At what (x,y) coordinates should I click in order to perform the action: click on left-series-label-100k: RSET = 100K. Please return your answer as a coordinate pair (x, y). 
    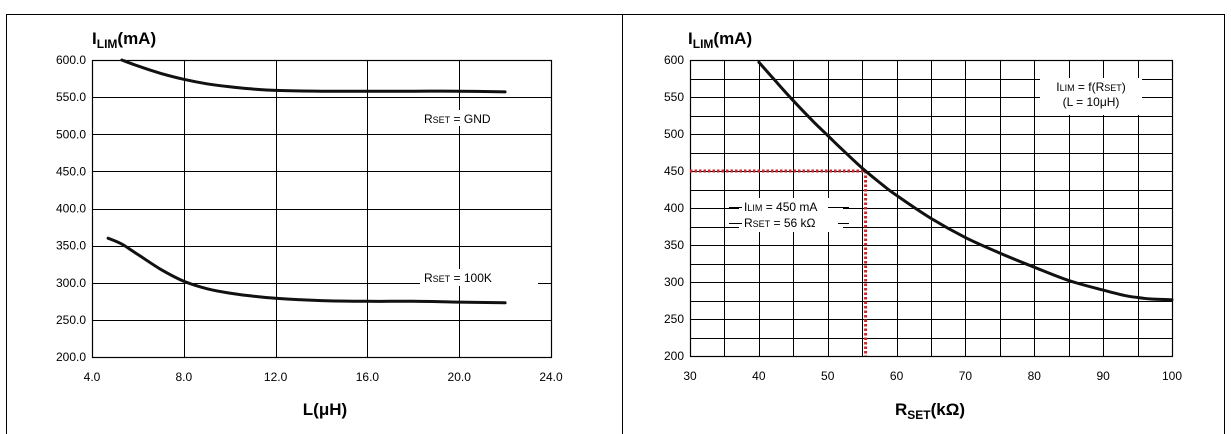
    Looking at the image, I should click on (479, 277).